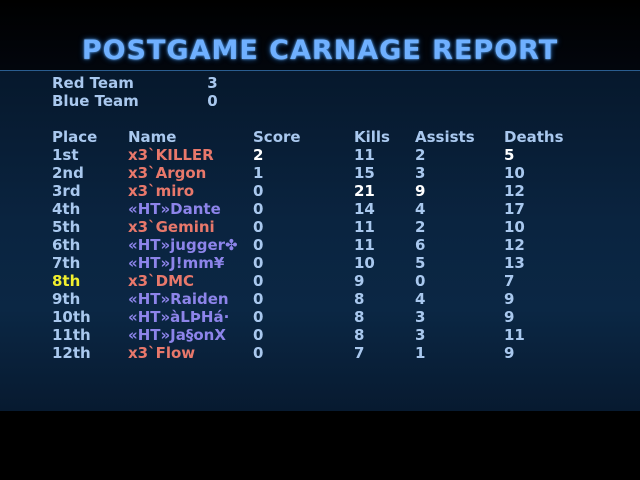 The height and width of the screenshot is (480, 640). Describe the element at coordinates (320, 335) in the screenshot. I see `table-row: 11th «HT»Ja§onX 0 8 3 11` at that location.